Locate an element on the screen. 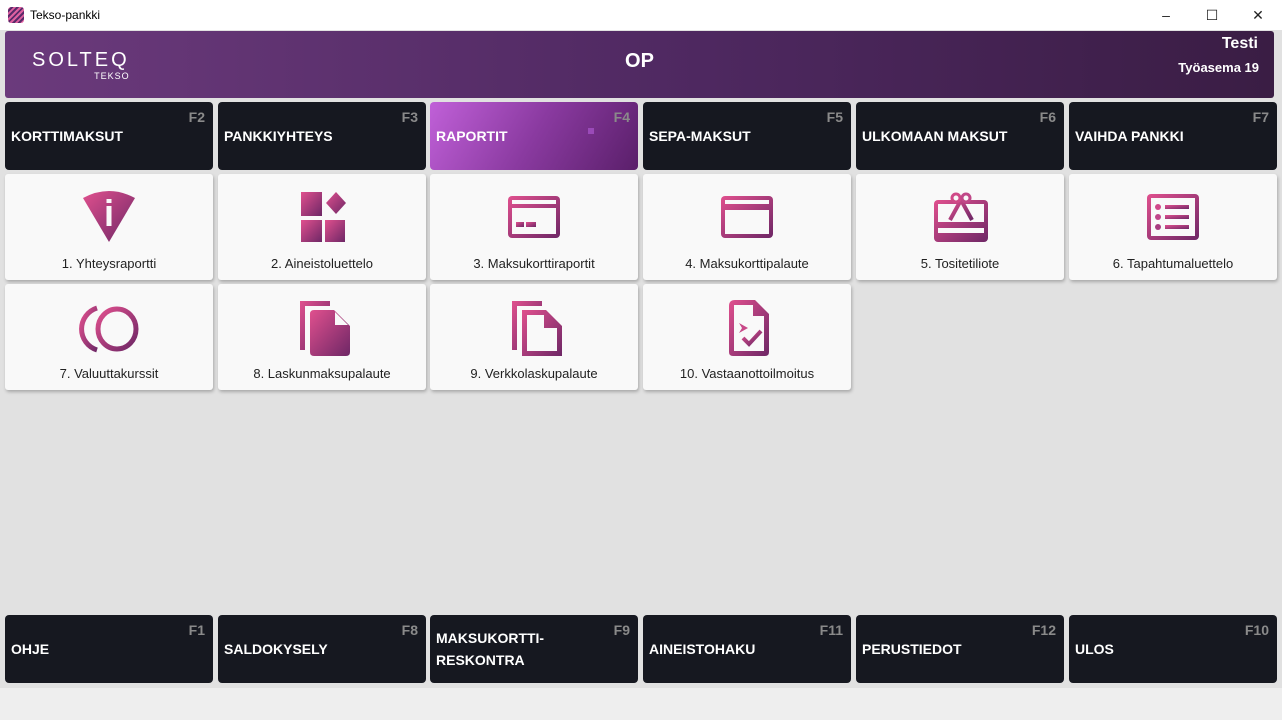 Image resolution: width=1282 pixels, height=720 pixels. shortcut-key: F9 is located at coordinates (621, 630).